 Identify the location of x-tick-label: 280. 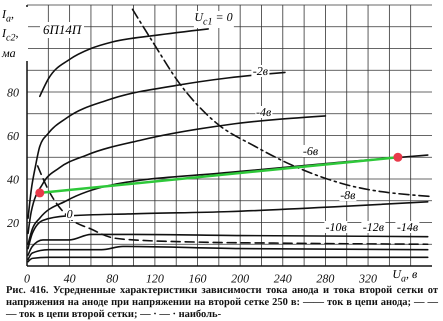
(325, 279).